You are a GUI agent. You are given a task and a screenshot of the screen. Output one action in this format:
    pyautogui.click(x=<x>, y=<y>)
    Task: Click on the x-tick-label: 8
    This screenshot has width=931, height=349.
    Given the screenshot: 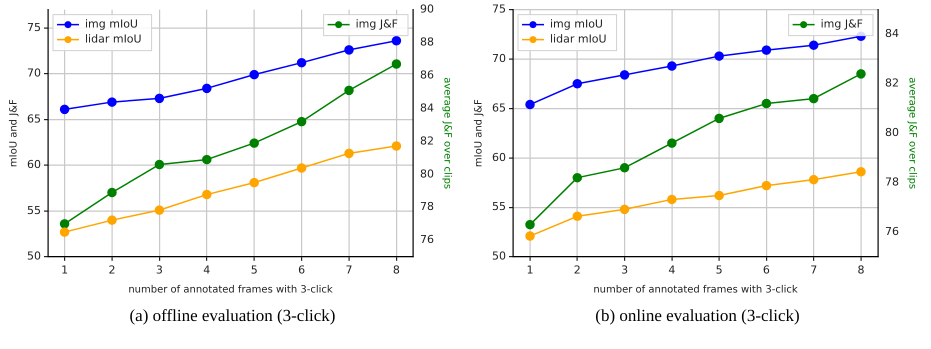 What is the action you would take?
    pyautogui.click(x=396, y=269)
    